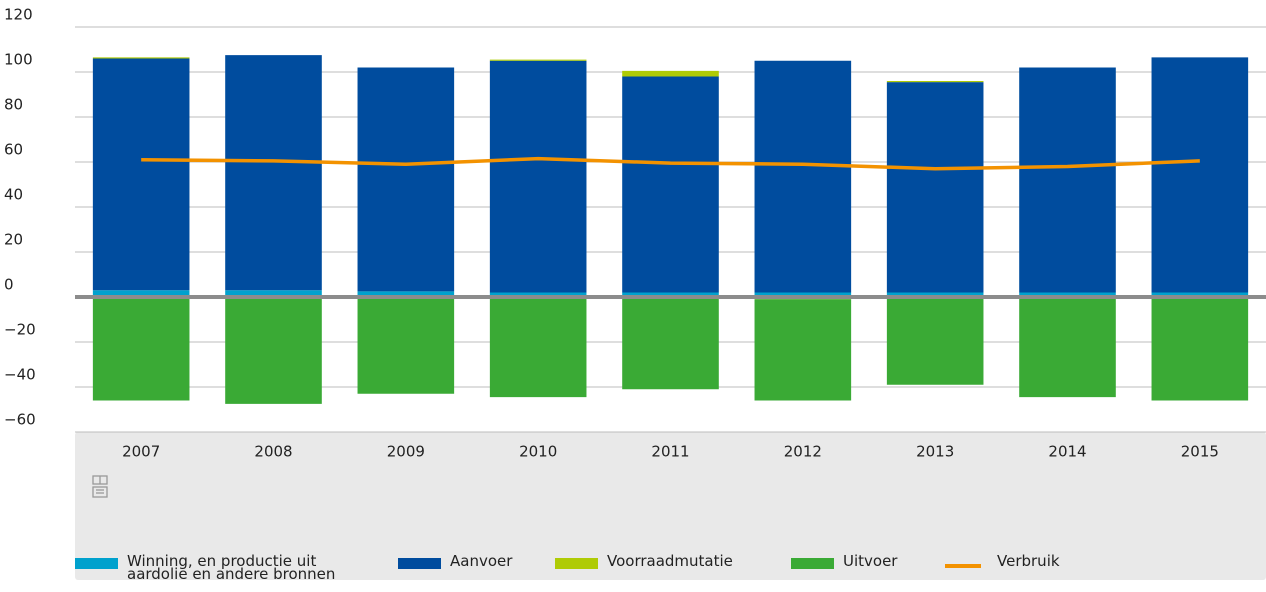  Describe the element at coordinates (13, 150) in the screenshot. I see `y-tick-label: 60` at that location.